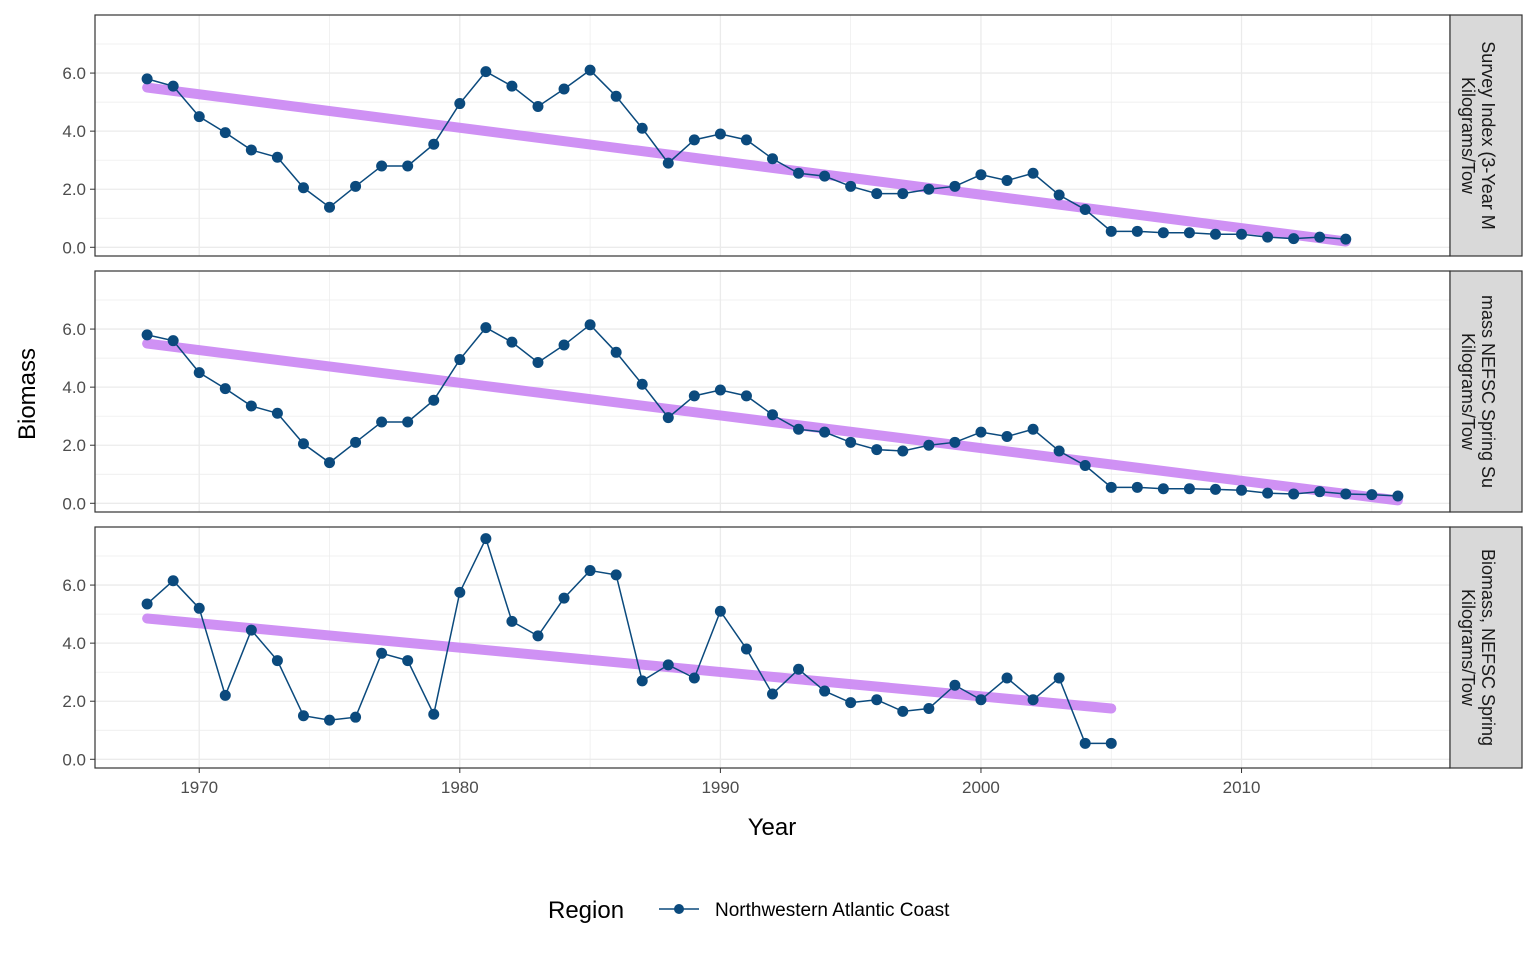 The width and height of the screenshot is (1536, 965). What do you see at coordinates (749, 910) in the screenshot?
I see `legend: Region Northwestern Atlantic Coast` at bounding box center [749, 910].